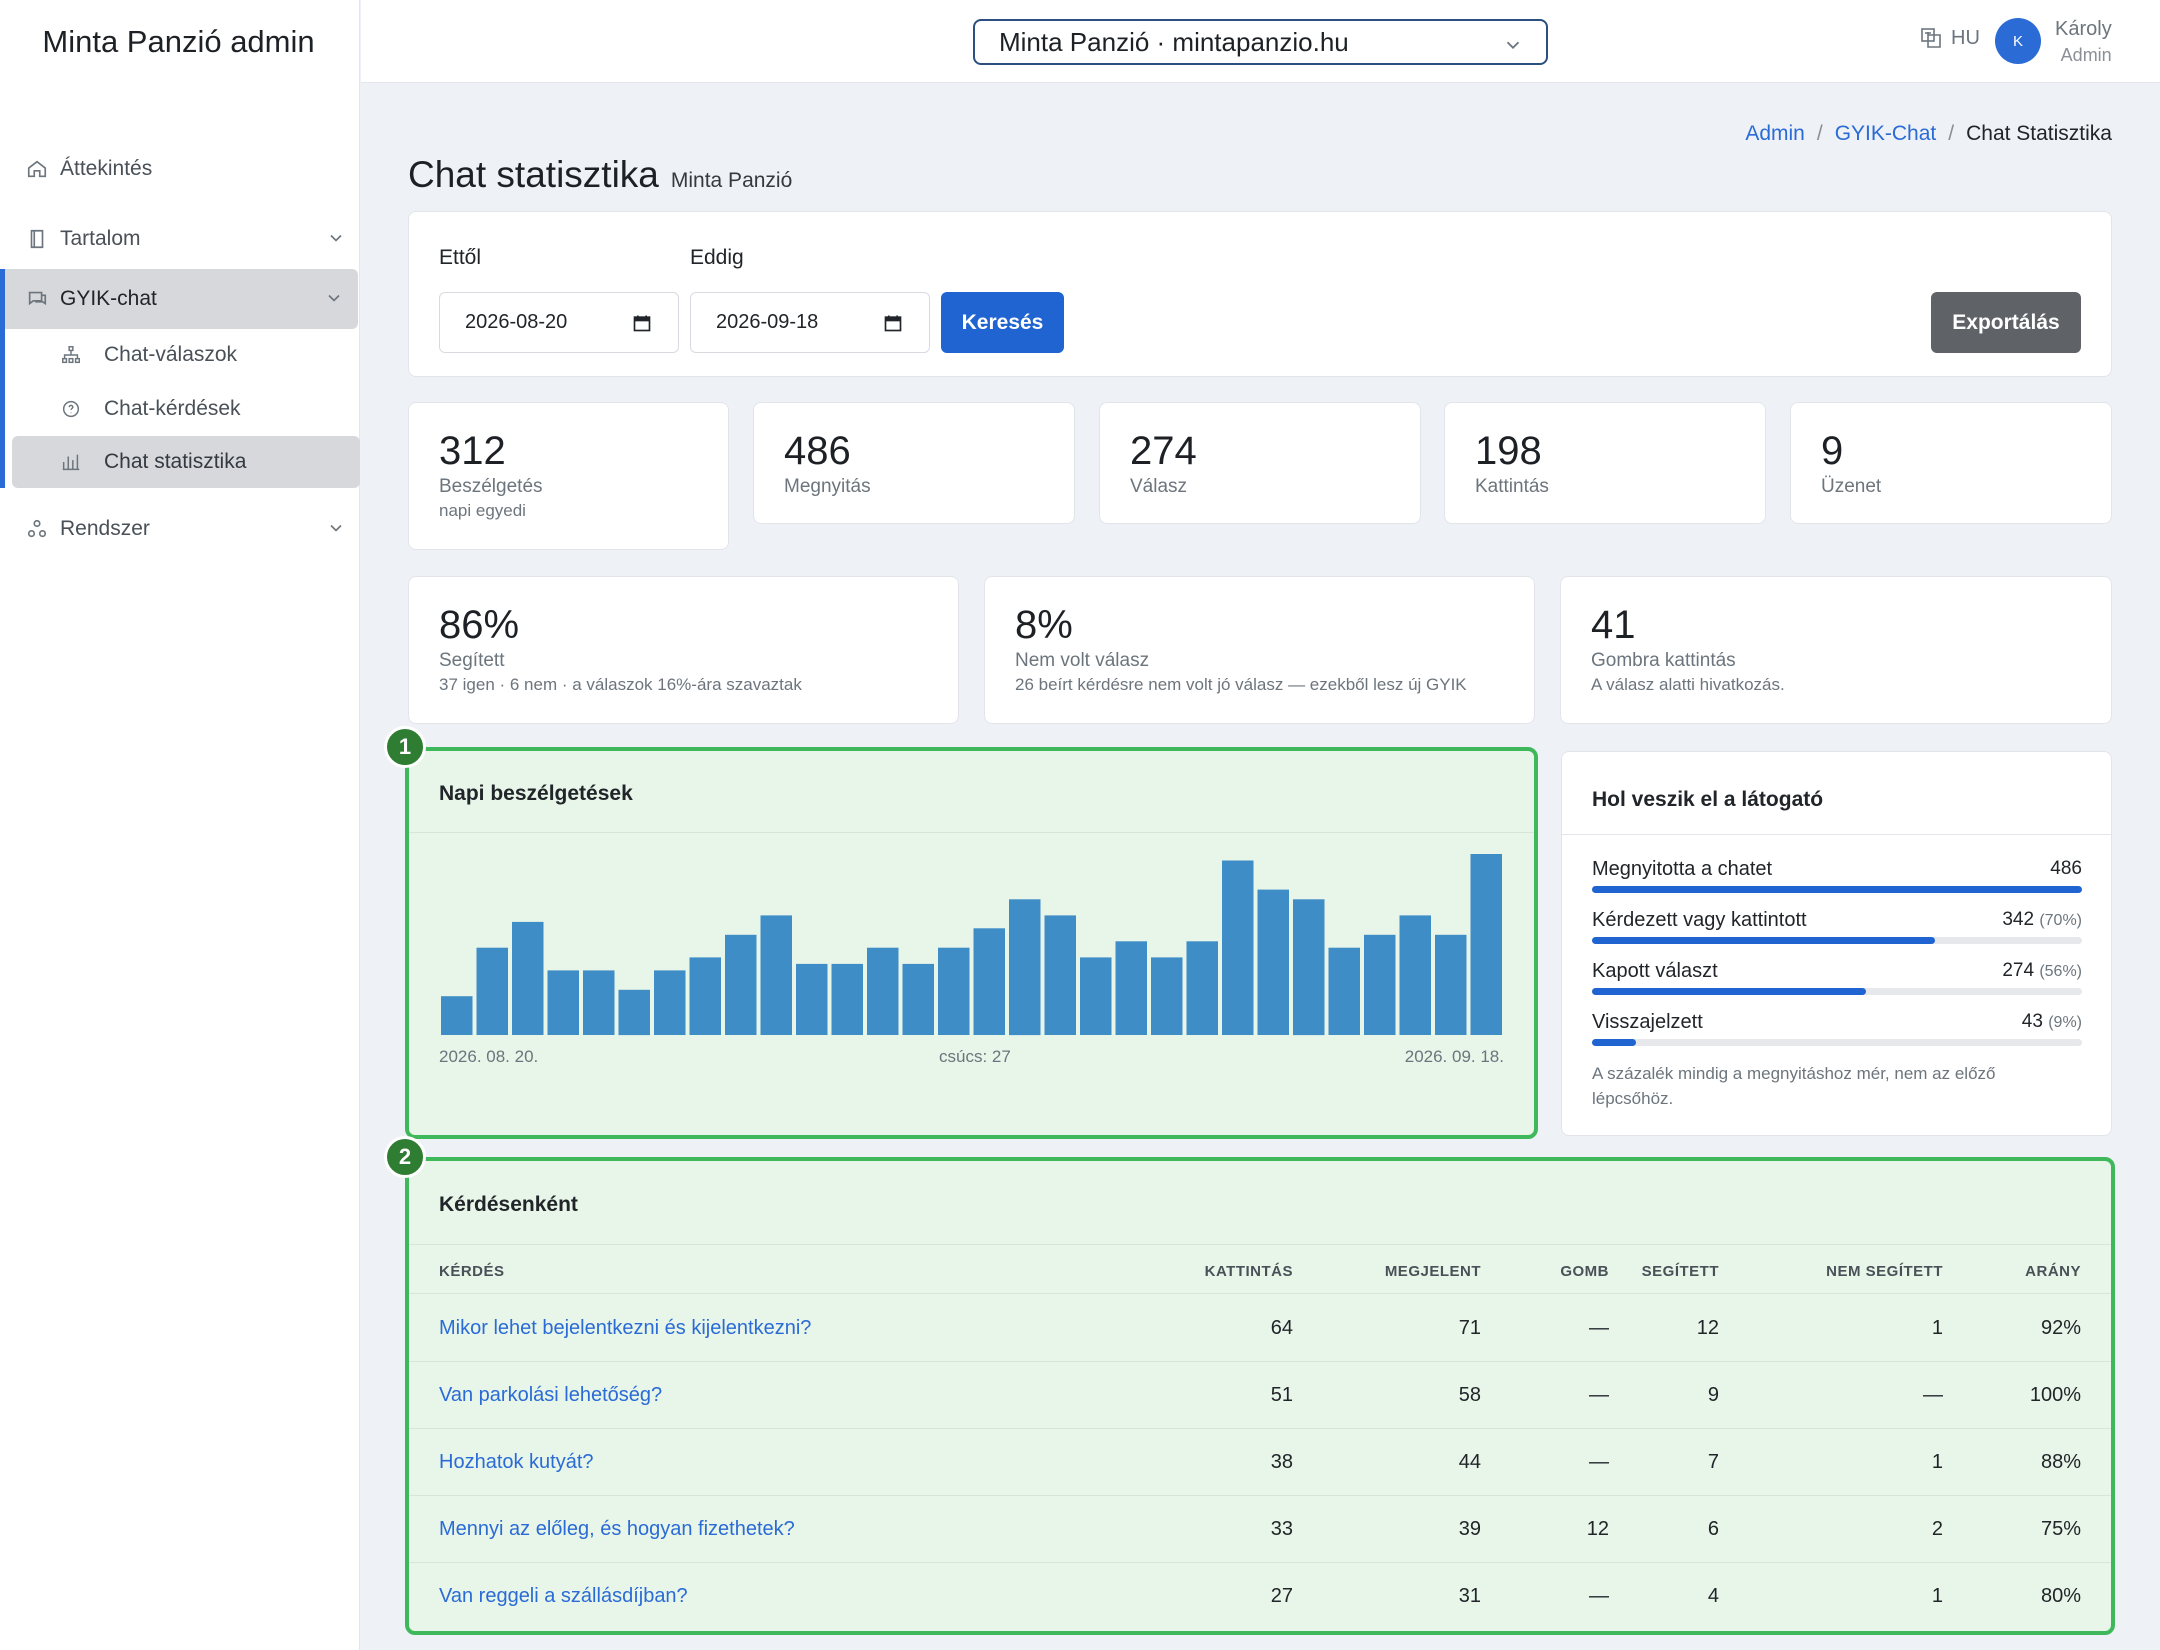 The image size is (2160, 1650). Describe the element at coordinates (2060, 920) in the screenshot. I see `funnel-percent: (70%)` at that location.